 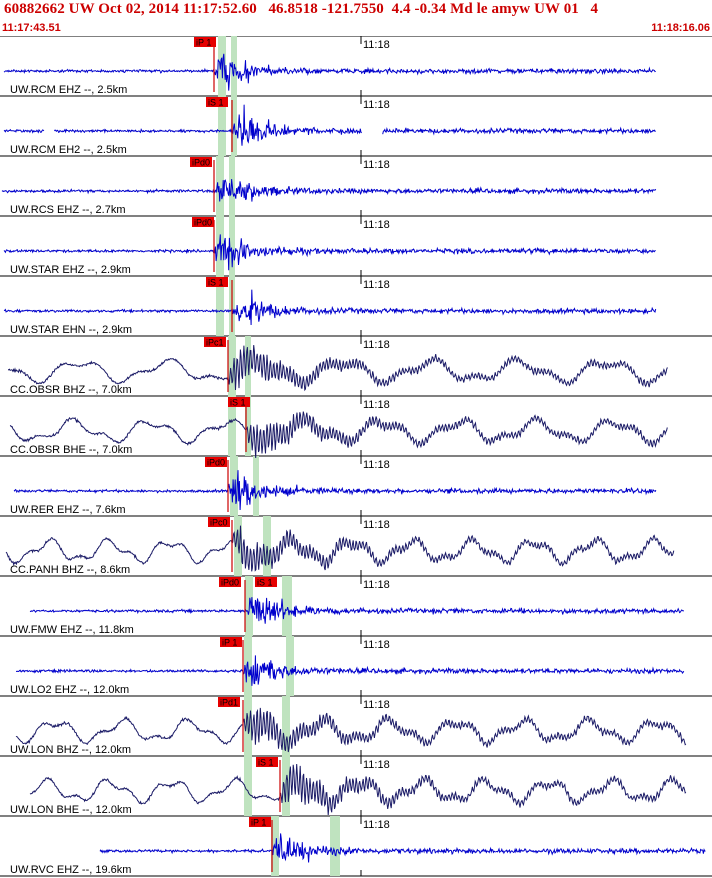 What do you see at coordinates (70, 870) in the screenshot?
I see `station-label: UW.RVC EHZ --, 19.6km` at bounding box center [70, 870].